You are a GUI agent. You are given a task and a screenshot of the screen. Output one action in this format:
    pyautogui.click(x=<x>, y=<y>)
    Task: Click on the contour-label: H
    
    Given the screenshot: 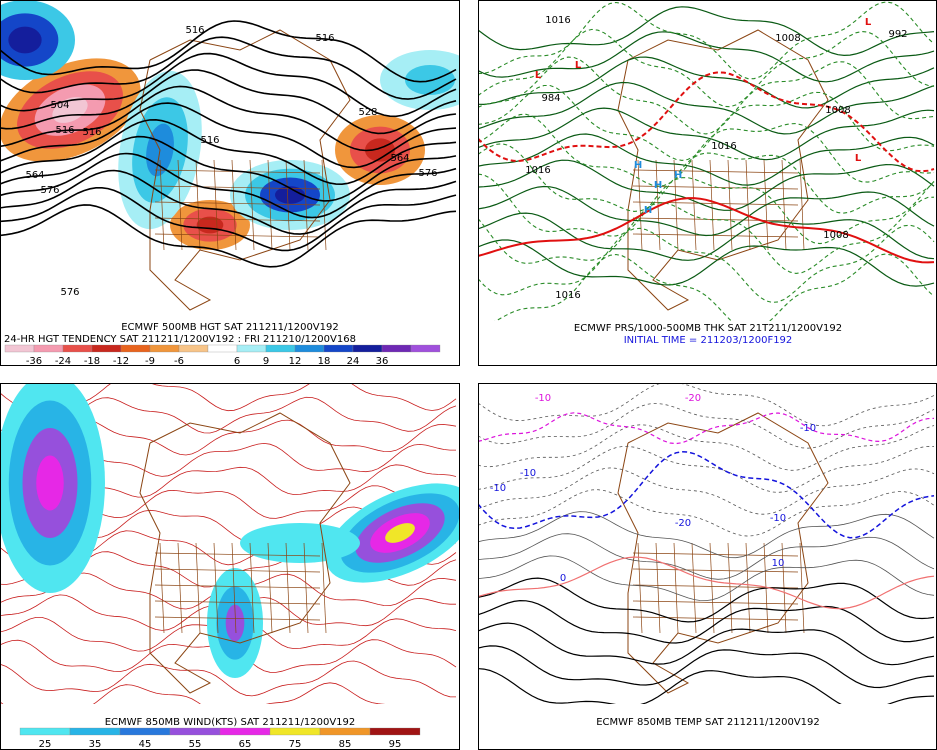 What is the action you would take?
    pyautogui.click(x=648, y=210)
    